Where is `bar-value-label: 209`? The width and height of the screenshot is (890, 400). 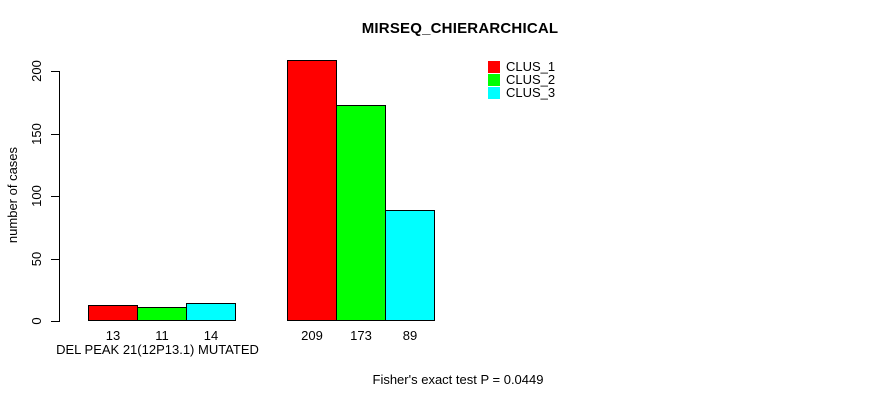
bar-value-label: 209 is located at coordinates (312, 335).